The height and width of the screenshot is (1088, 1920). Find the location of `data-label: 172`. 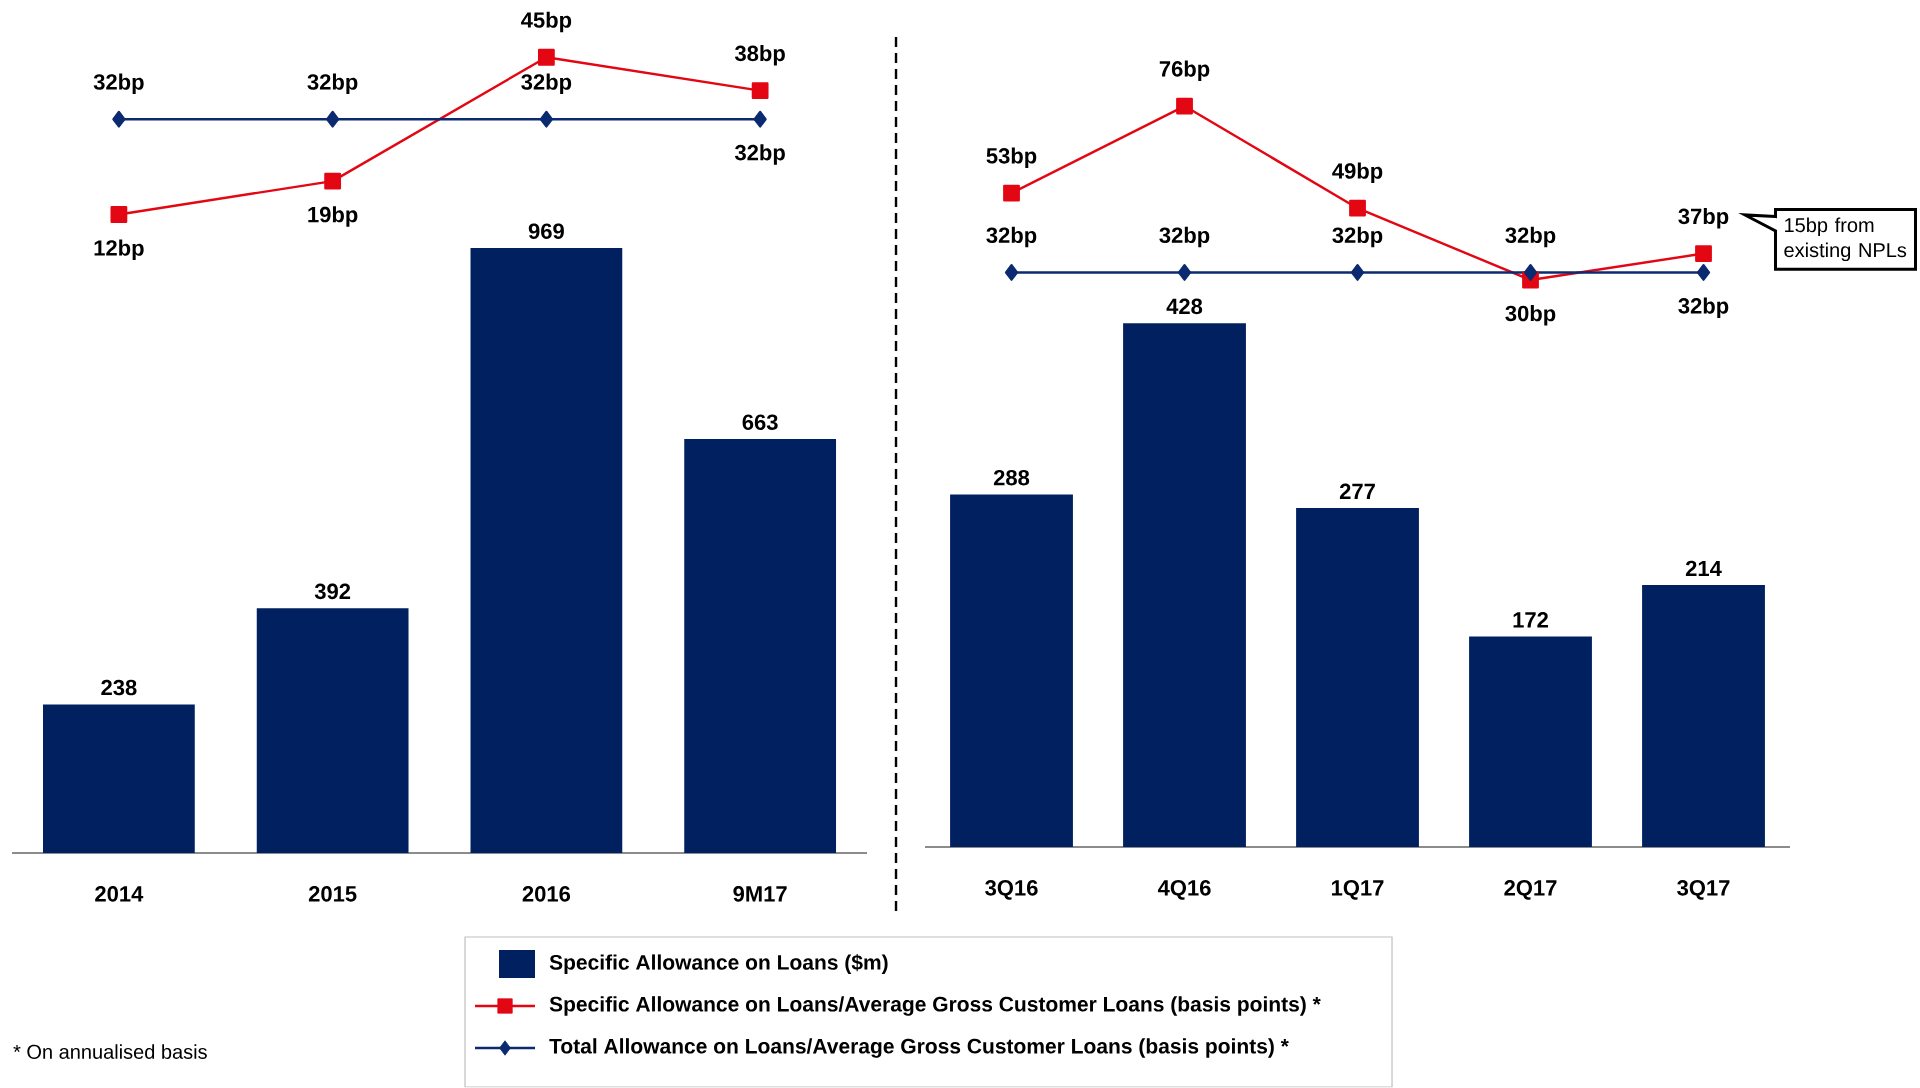

data-label: 172 is located at coordinates (1530, 620).